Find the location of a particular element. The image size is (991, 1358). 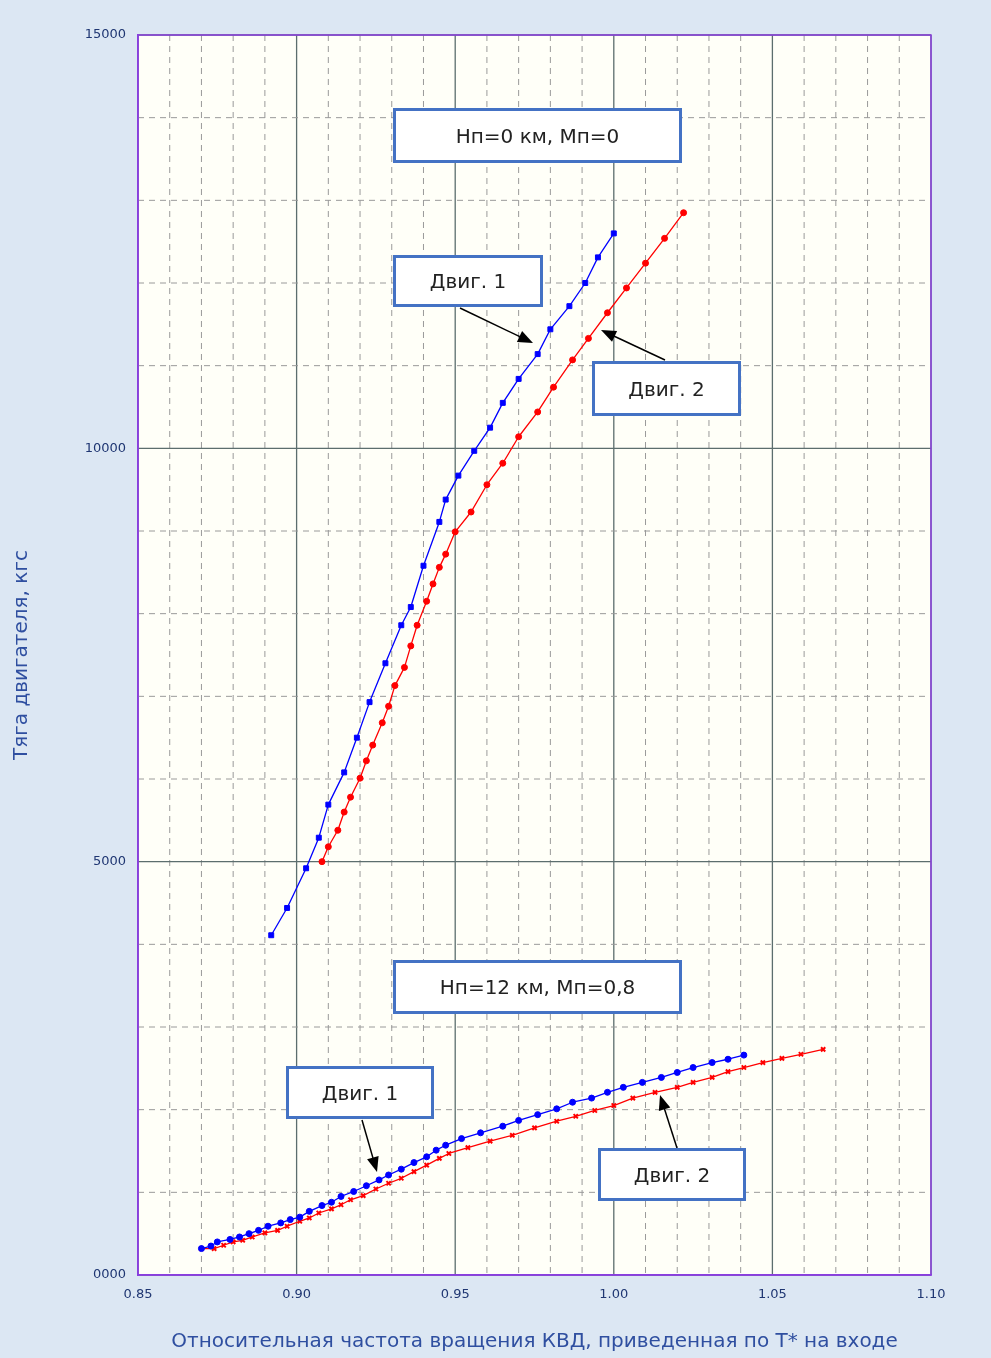

y-tick-label: 5000 is located at coordinates (109, 861).